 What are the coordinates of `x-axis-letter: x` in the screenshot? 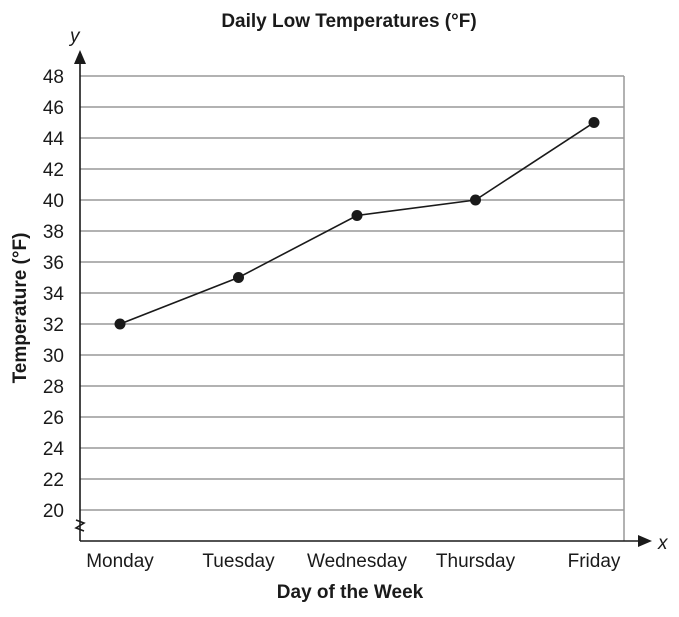 It's located at (663, 543).